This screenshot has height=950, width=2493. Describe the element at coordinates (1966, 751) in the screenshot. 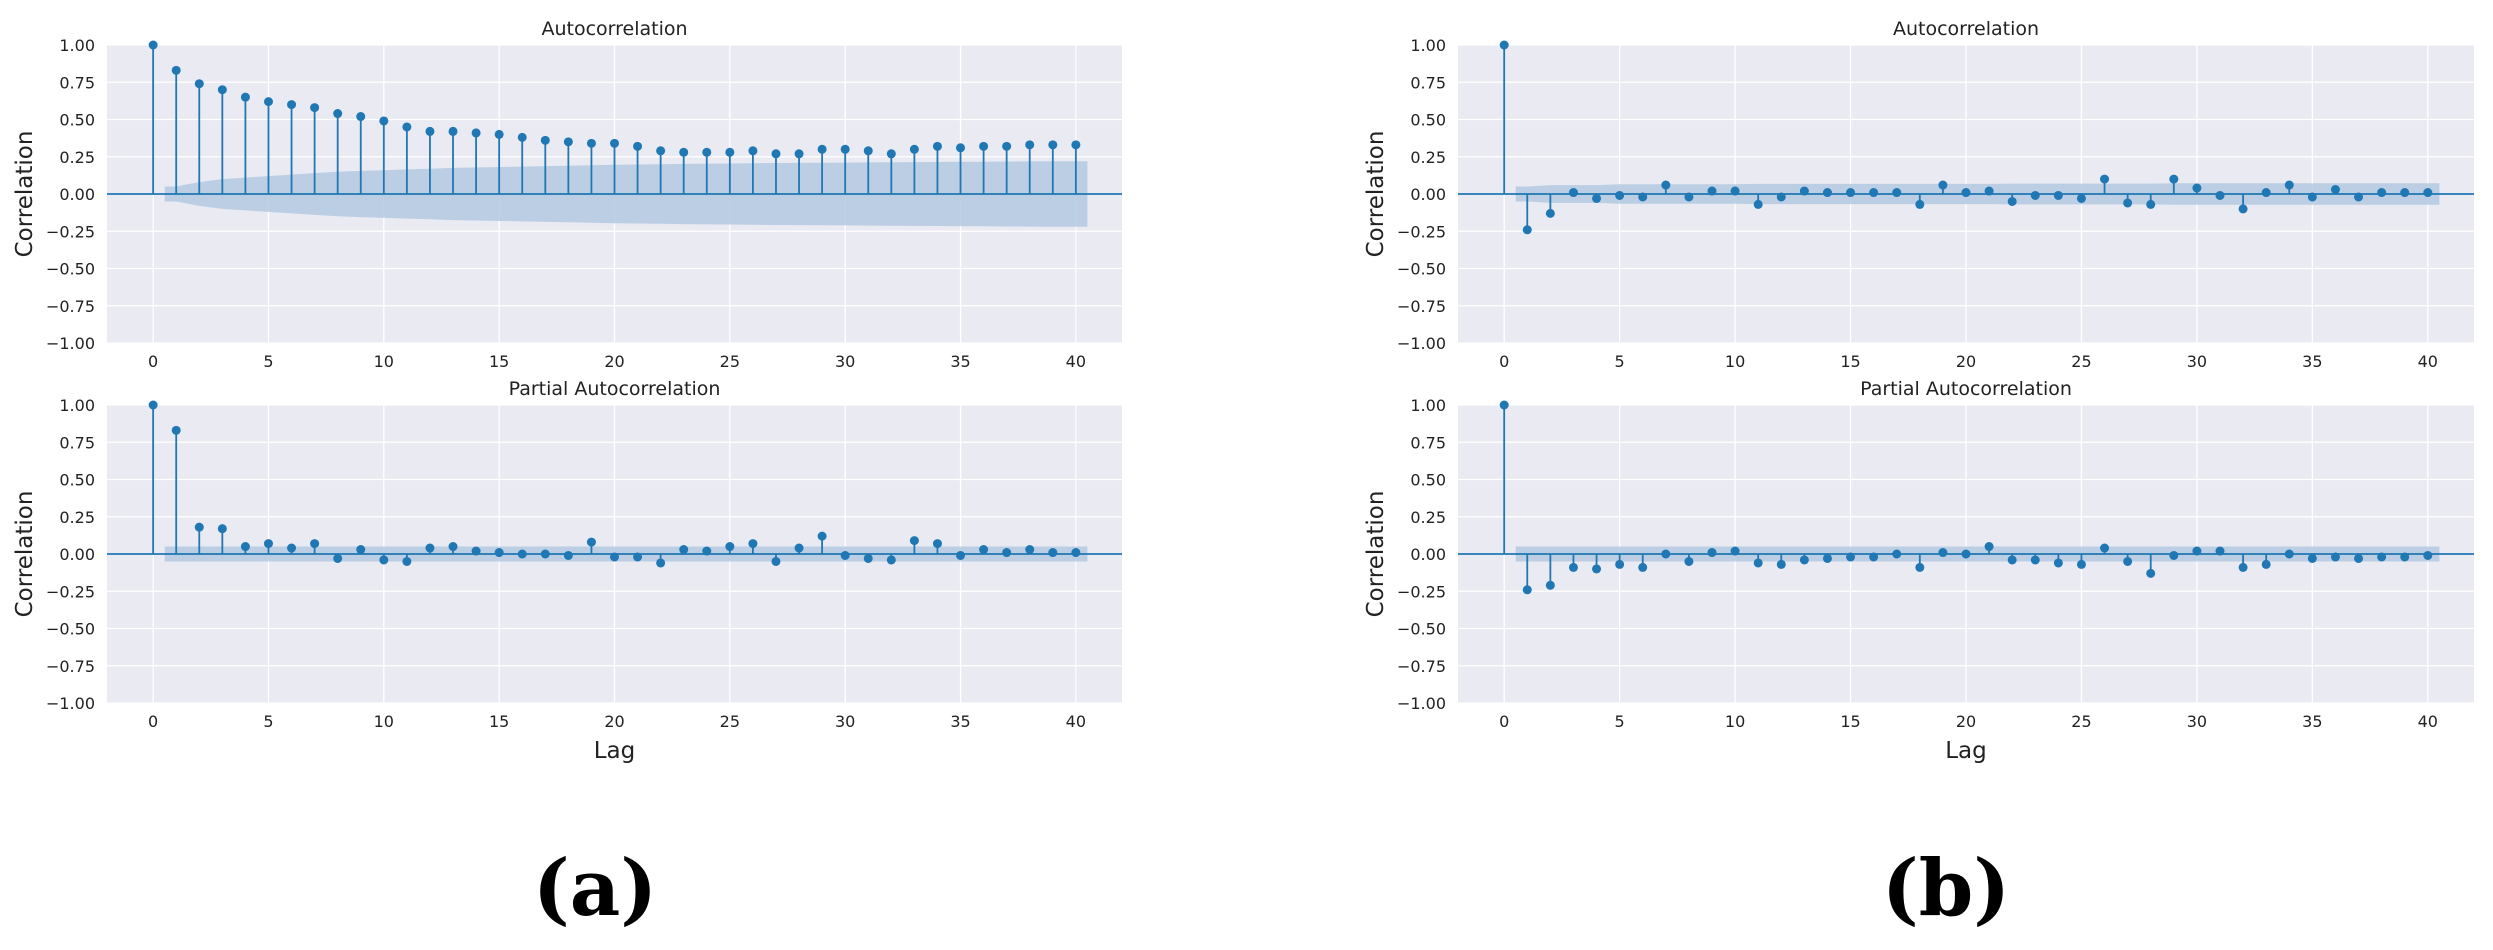

I see `x-axis-label: Lag` at that location.